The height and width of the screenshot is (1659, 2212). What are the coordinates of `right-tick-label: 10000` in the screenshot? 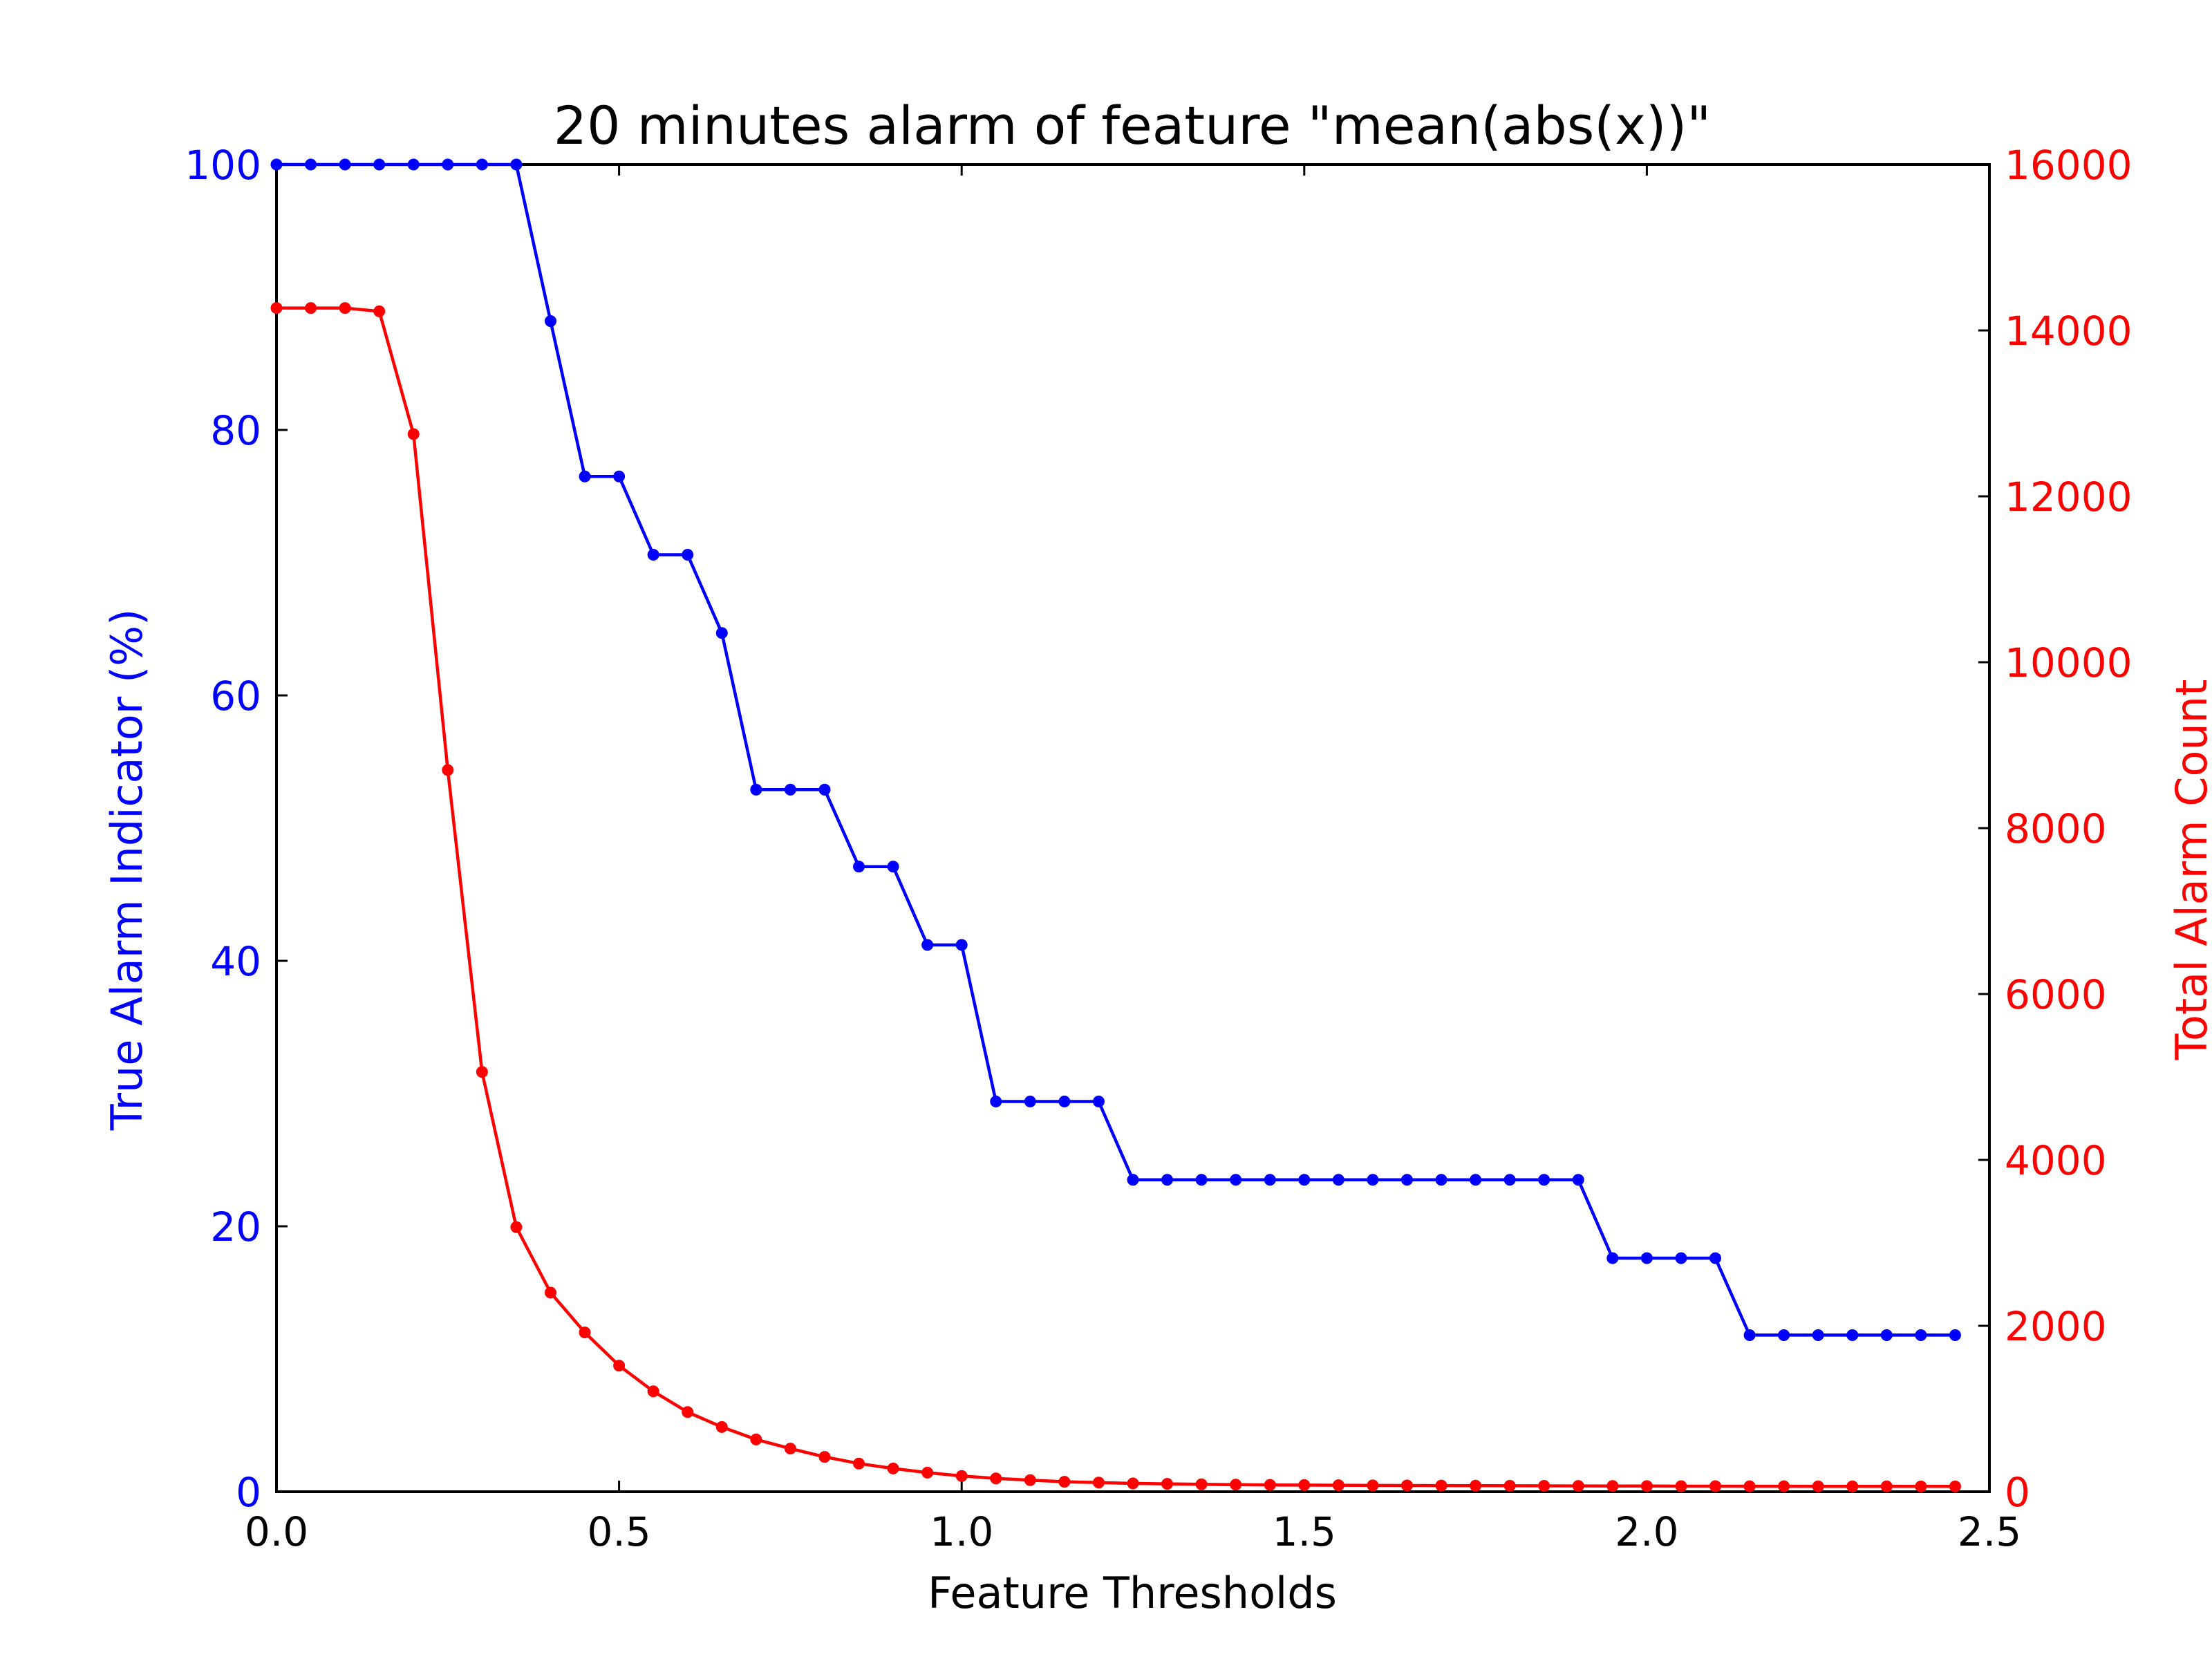 It's located at (2069, 663).